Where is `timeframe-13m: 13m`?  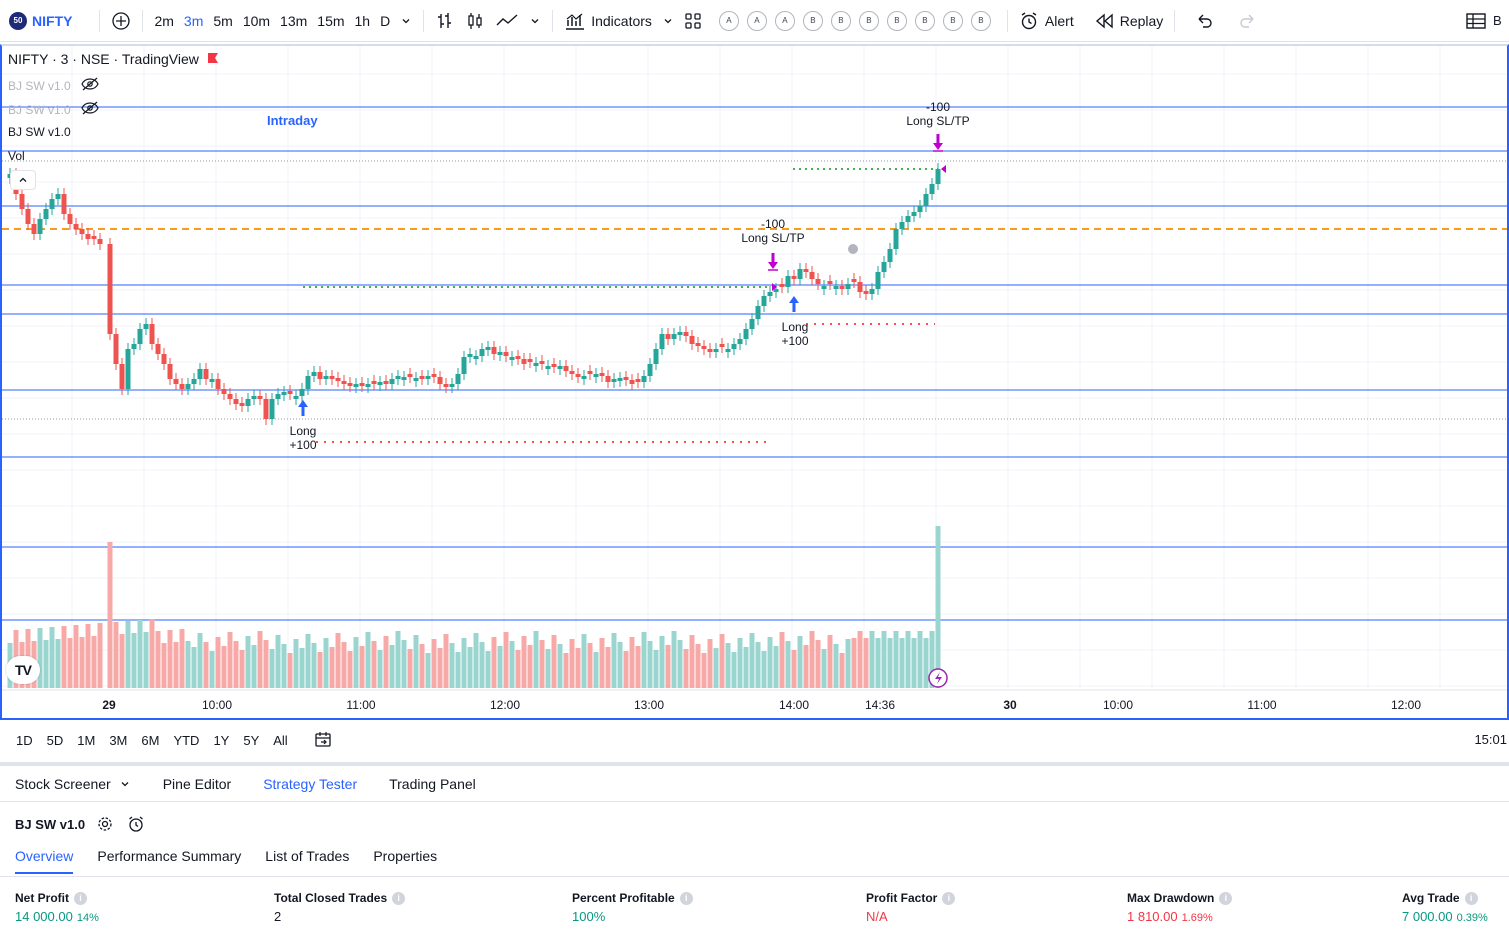 timeframe-13m: 13m is located at coordinates (294, 20).